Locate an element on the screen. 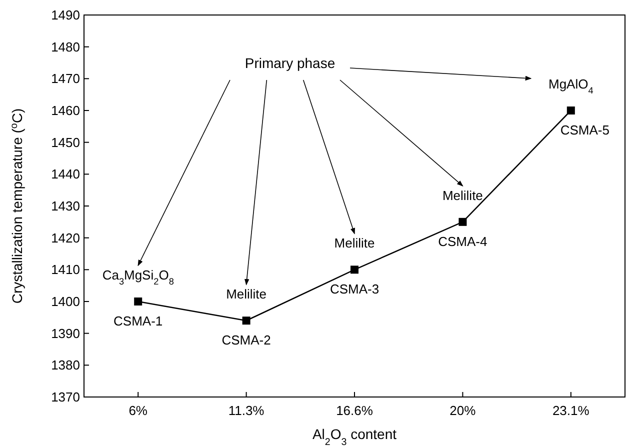 This screenshot has width=627, height=448. x-tick-label: 11.3% is located at coordinates (246, 410).